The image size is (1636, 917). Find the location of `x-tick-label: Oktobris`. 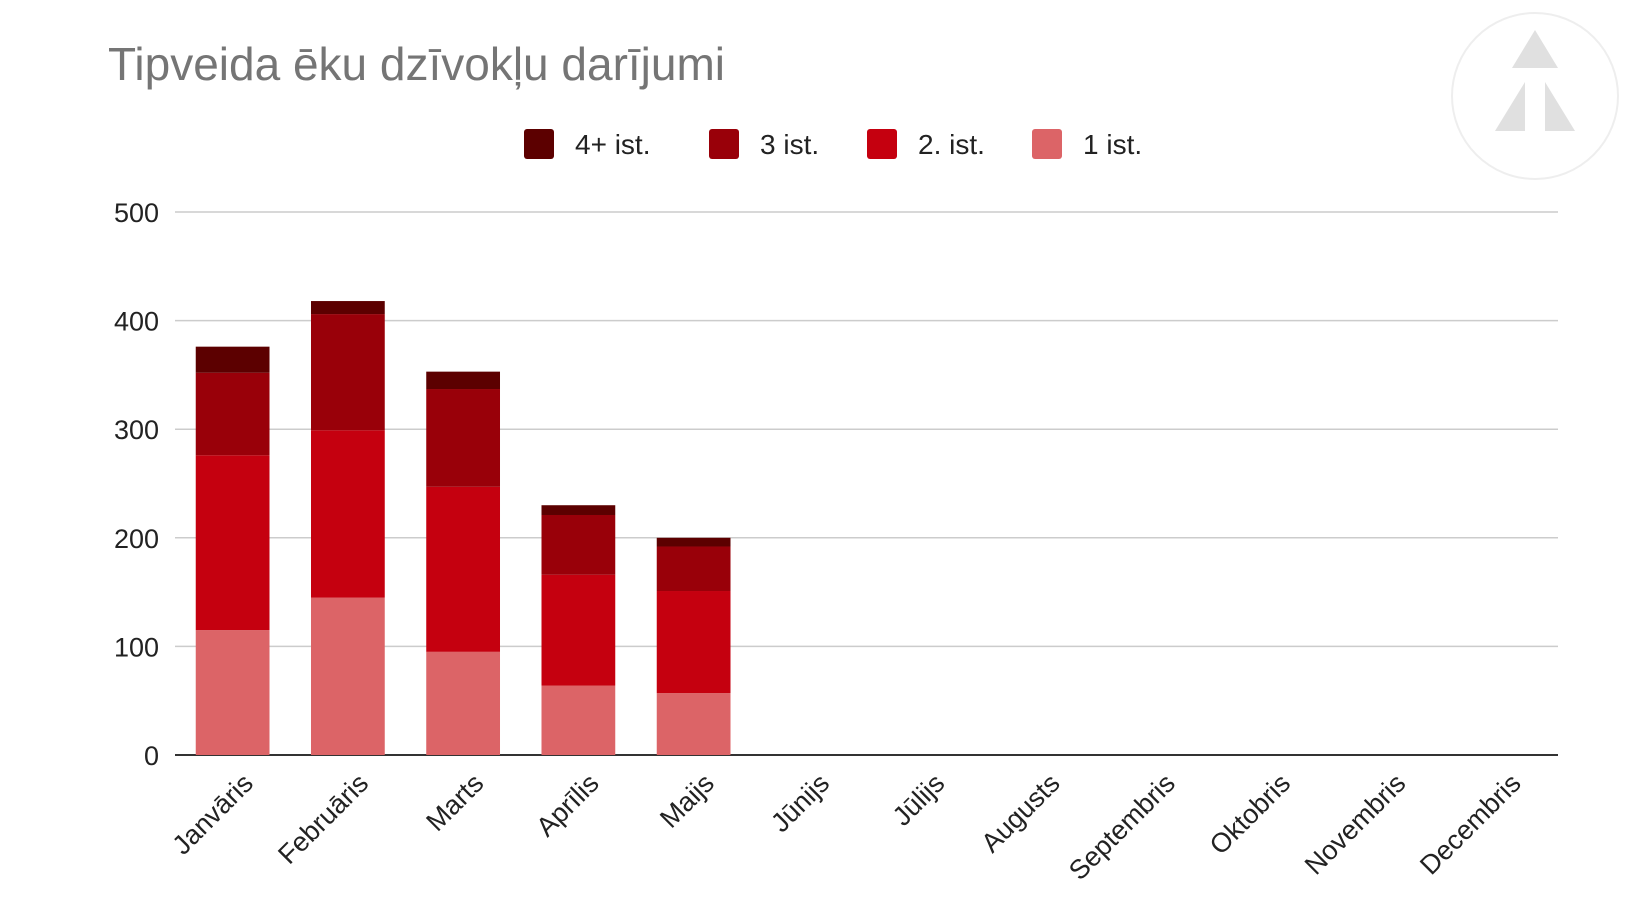

x-tick-label: Oktobris is located at coordinates (1250, 814).